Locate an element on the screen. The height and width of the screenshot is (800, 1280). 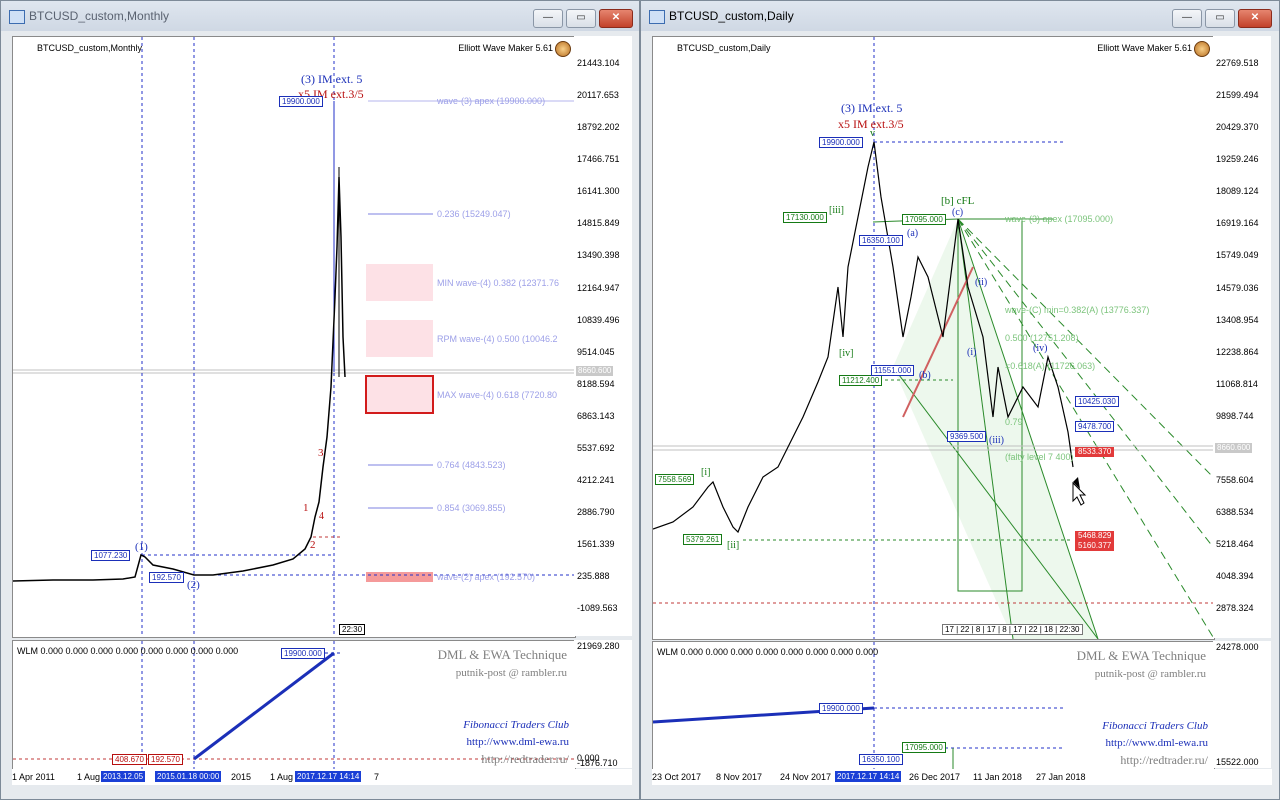
scale-label: 12238.864 is located at coordinates (1237, 352).